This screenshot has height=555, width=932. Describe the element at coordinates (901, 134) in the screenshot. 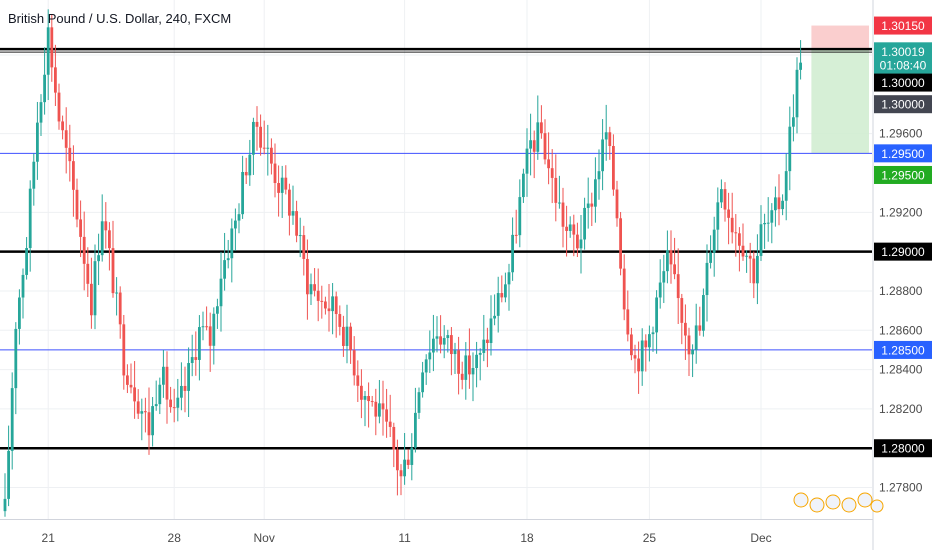

I see `y-tick-label: 1.29600` at that location.